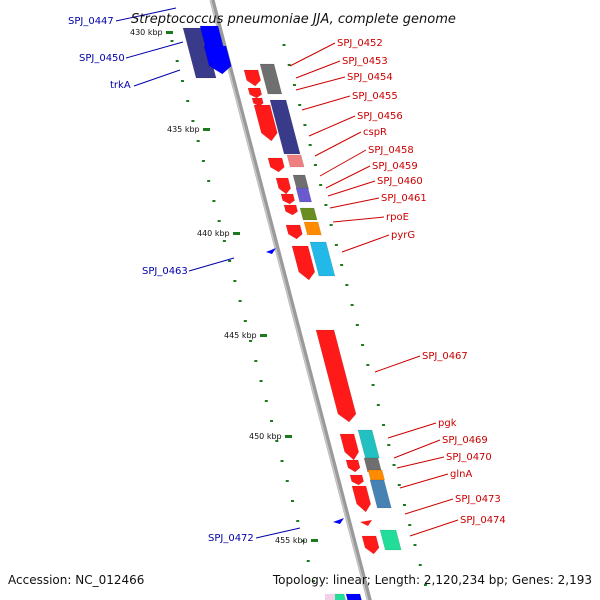  Describe the element at coordinates (403, 235) in the screenshot. I see `gene-label-pyrg: pyrG` at that location.